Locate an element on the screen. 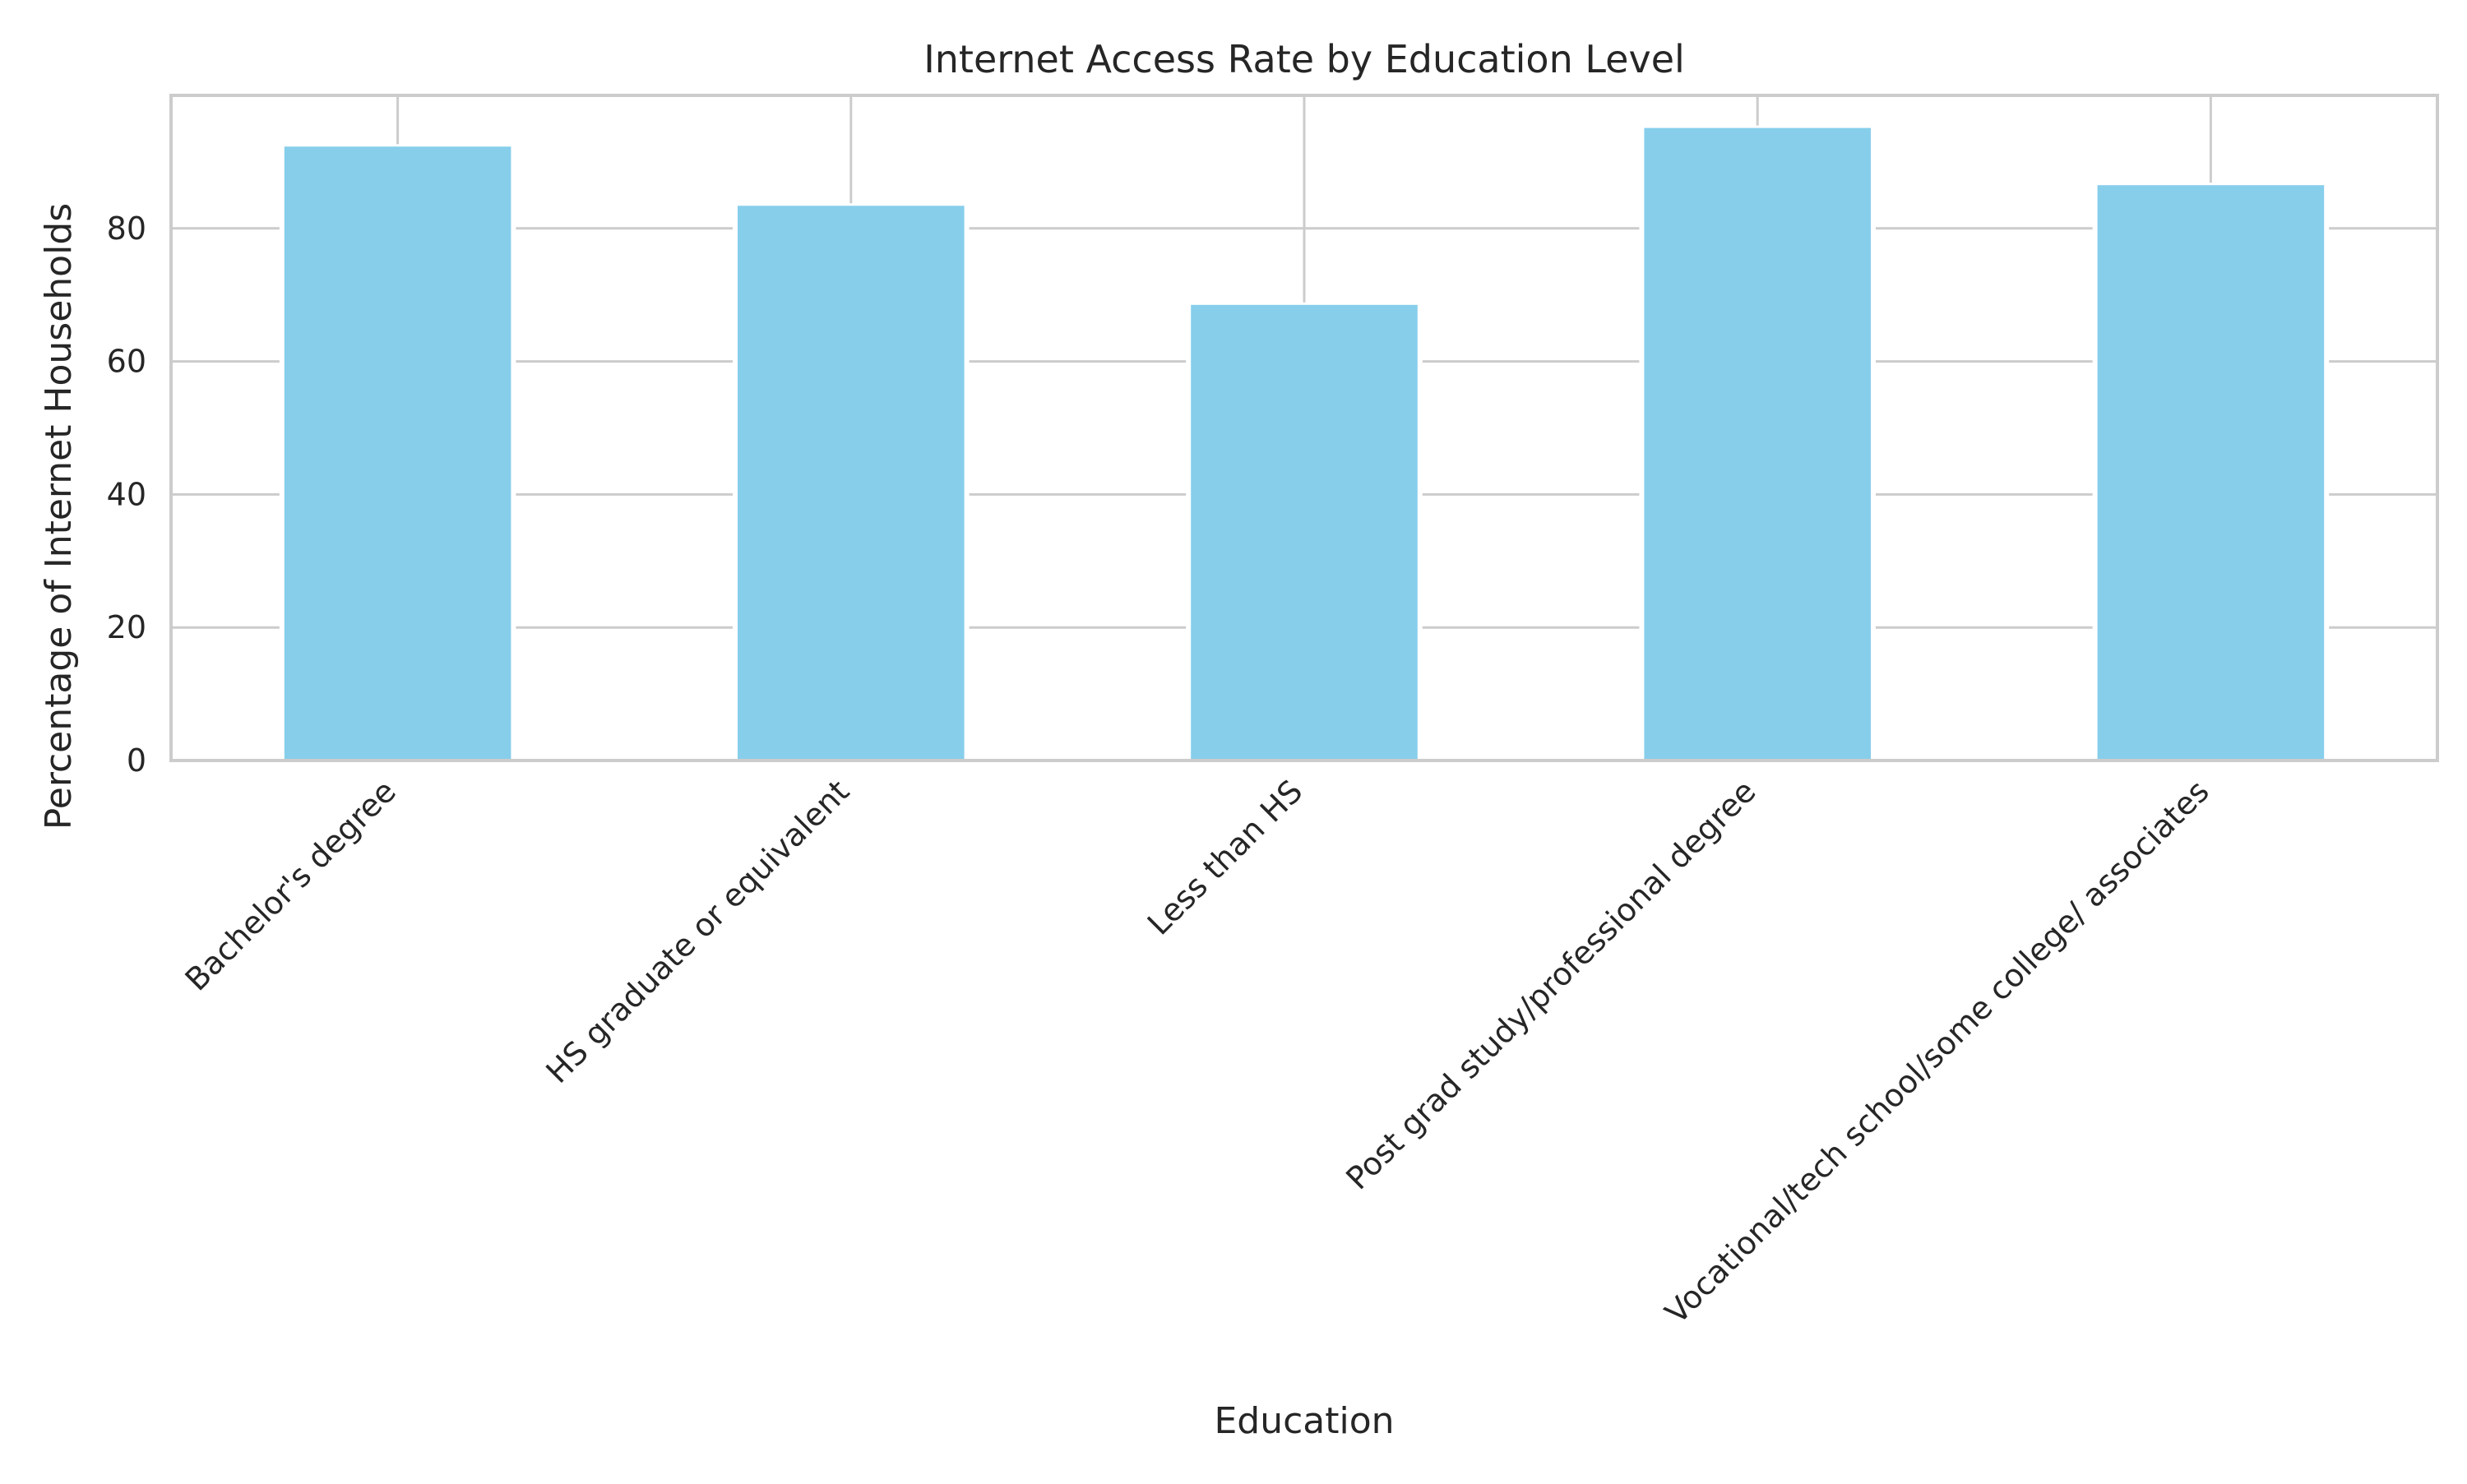  chart-title: Internet Access Rate by Education Level is located at coordinates (1304, 59).